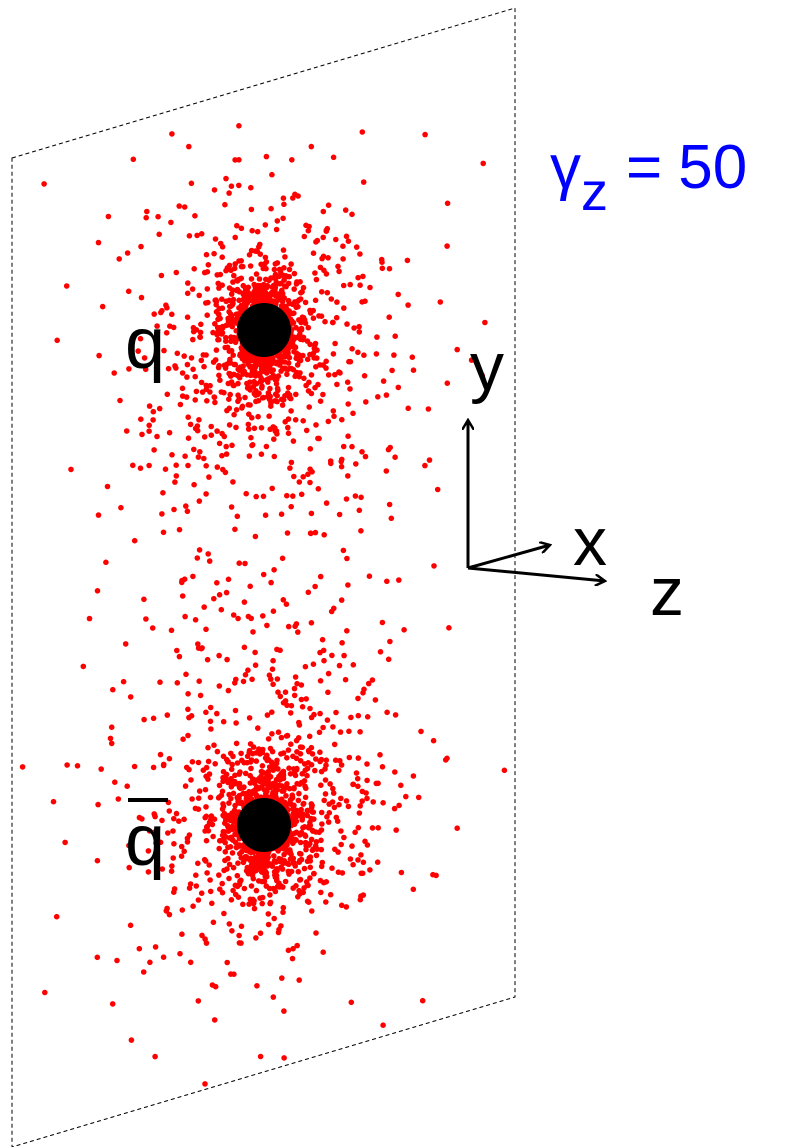 The height and width of the screenshot is (1147, 808). I want to click on boost-relation: =, so click(644, 167).